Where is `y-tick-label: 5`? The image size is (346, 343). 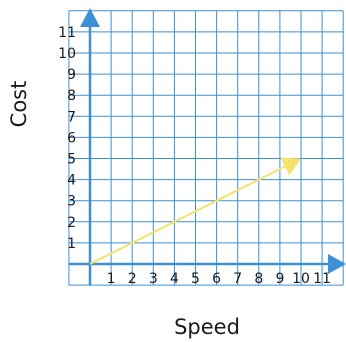
y-tick-label: 5 is located at coordinates (71, 160).